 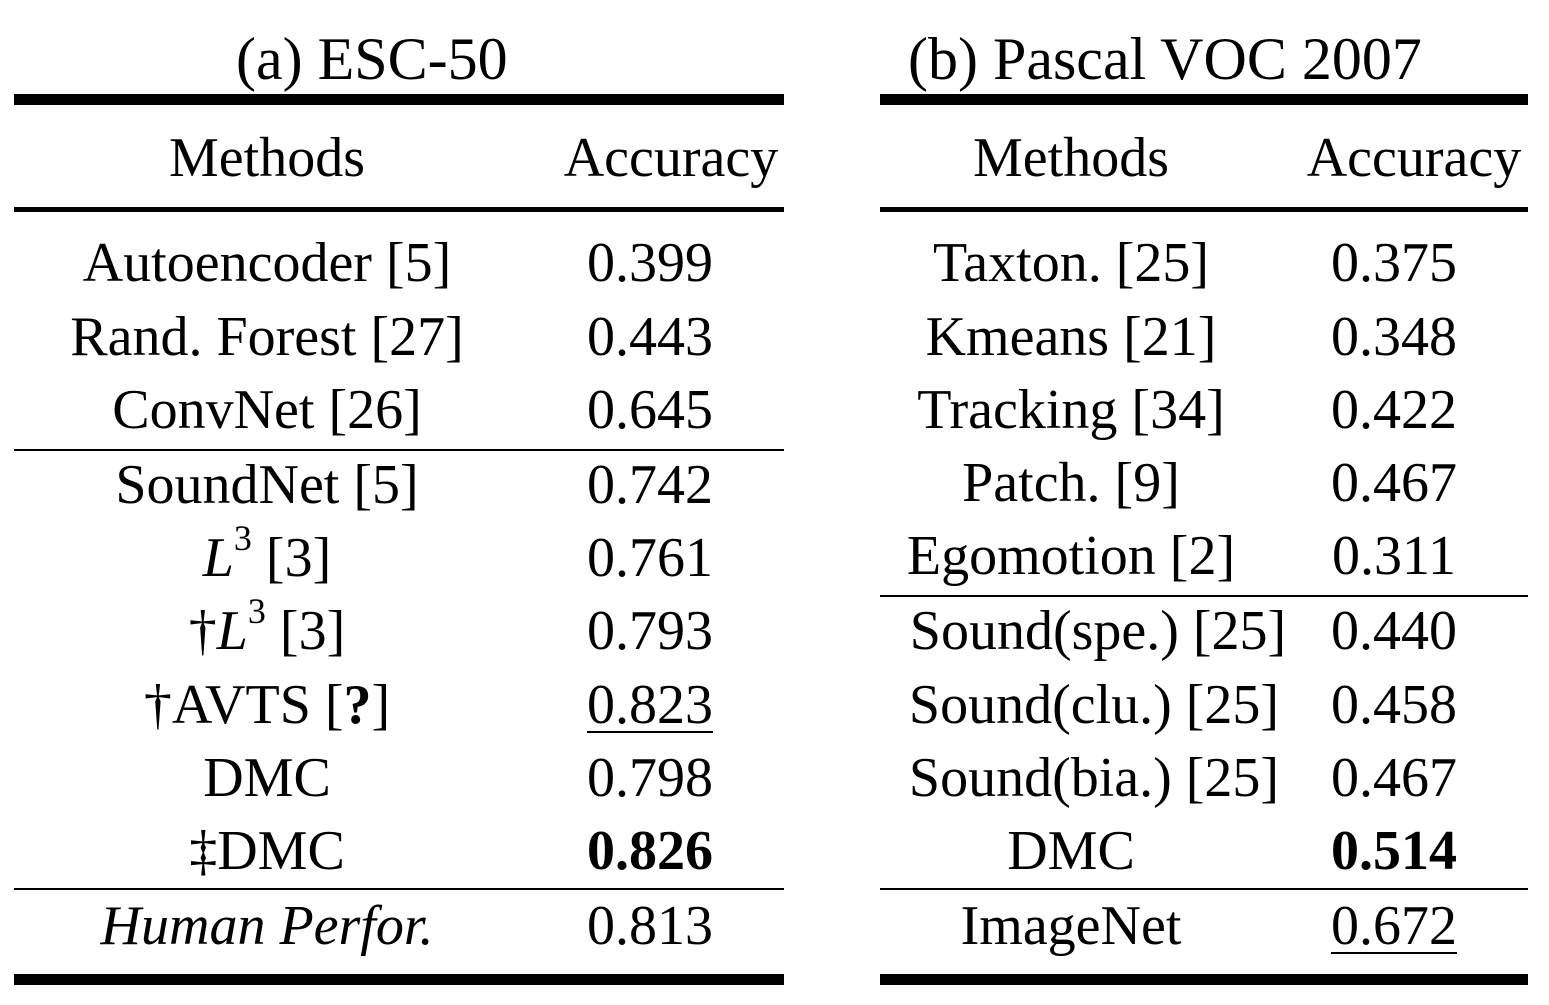 I want to click on method-cell: Human Perfor., so click(x=267, y=926).